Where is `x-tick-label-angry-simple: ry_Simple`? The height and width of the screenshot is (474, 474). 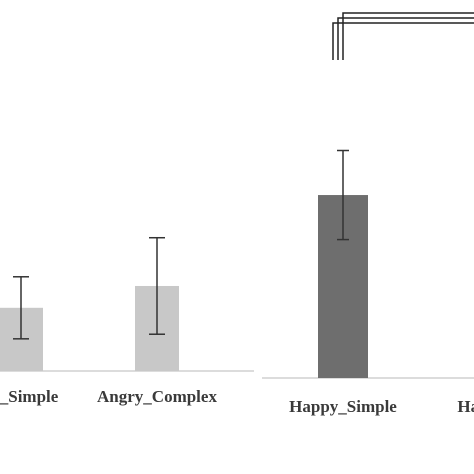
x-tick-label-angry-simple: ry_Simple is located at coordinates (29, 396).